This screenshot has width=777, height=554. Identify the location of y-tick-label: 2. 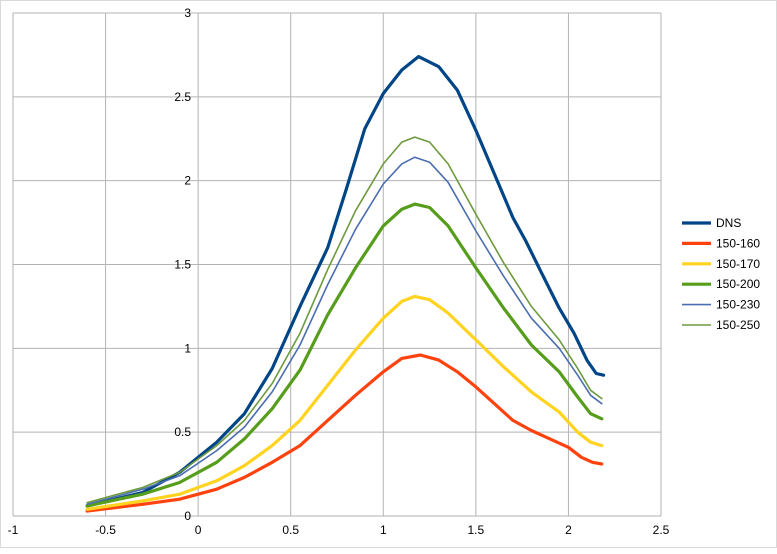
(187, 181).